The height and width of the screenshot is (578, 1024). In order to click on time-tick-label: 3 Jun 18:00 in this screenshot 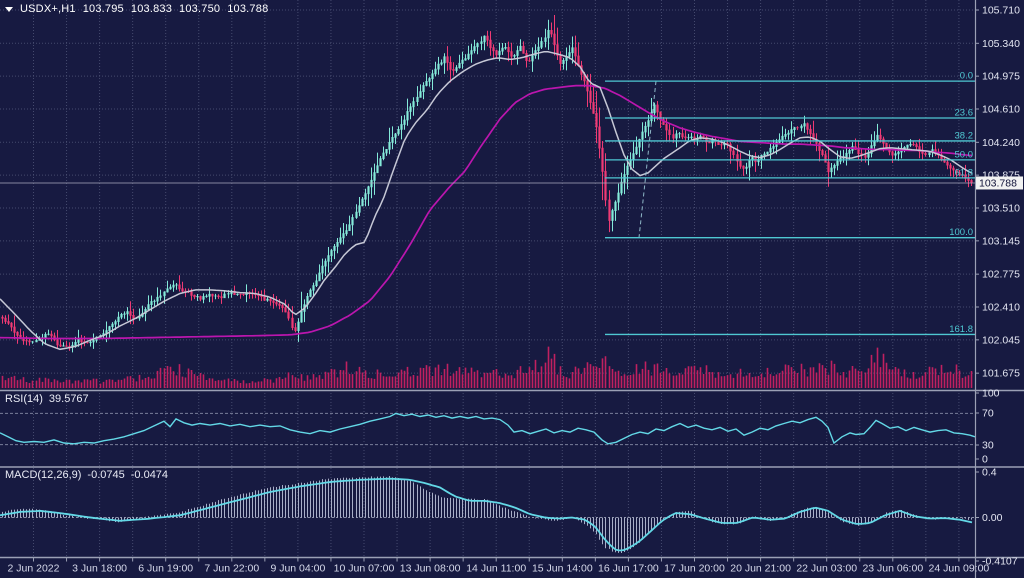, I will do `click(99, 569)`.